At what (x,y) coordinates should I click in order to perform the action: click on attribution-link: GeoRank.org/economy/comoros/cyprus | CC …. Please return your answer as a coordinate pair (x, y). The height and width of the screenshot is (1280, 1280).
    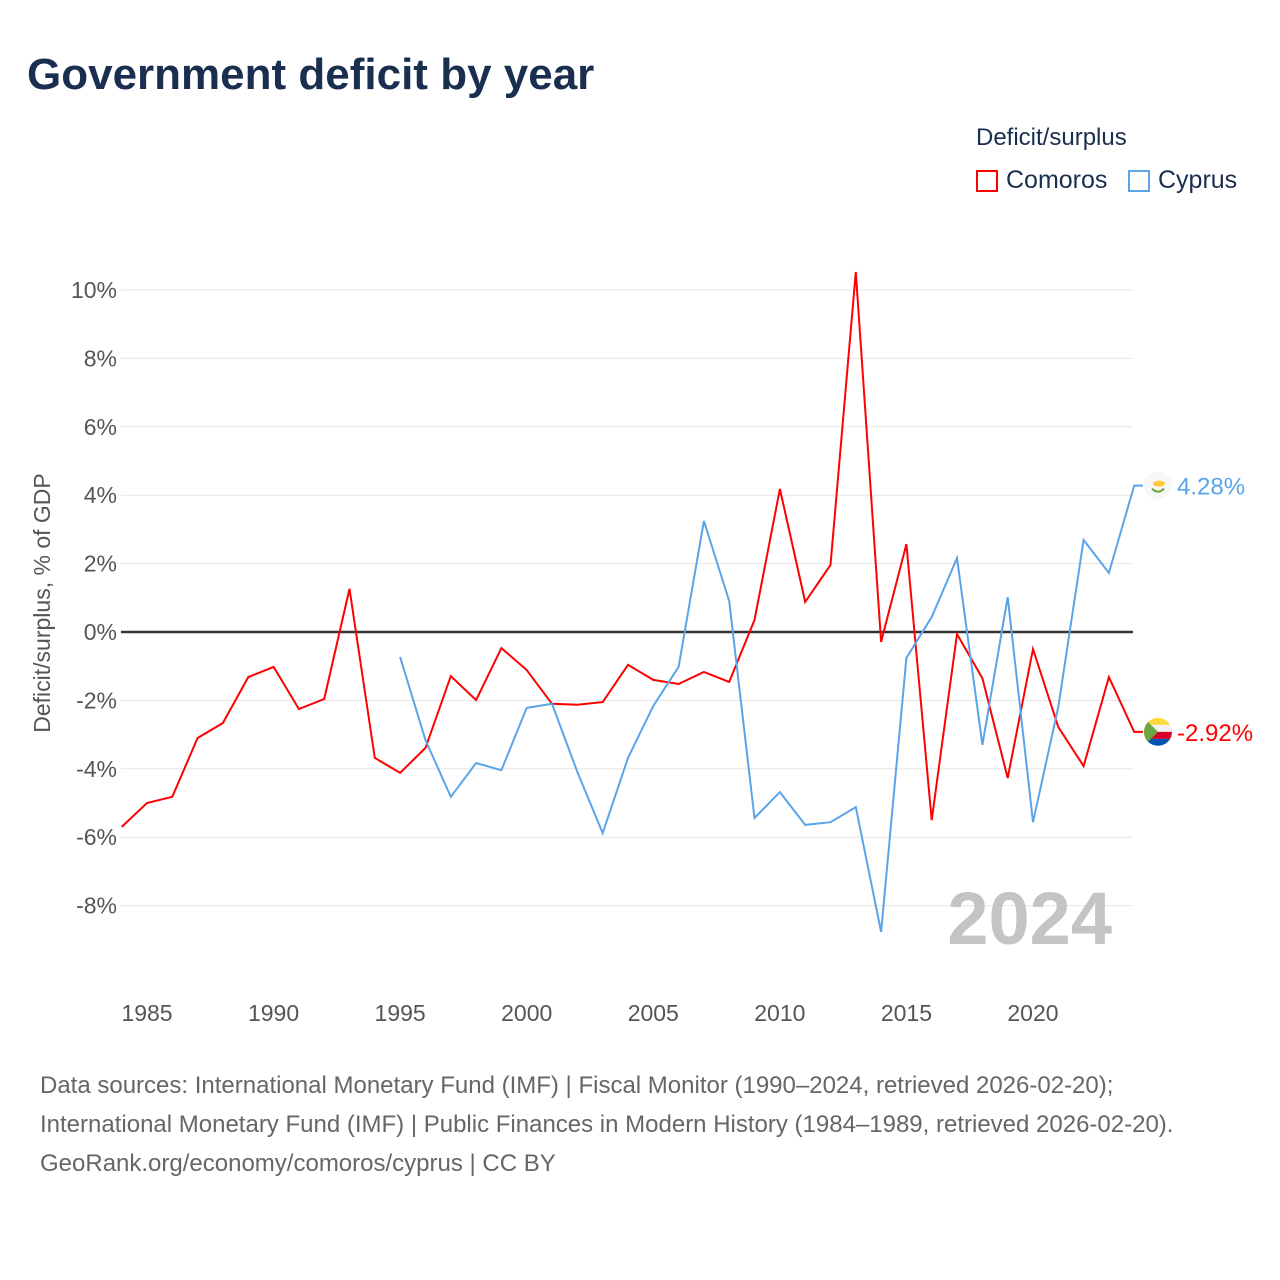
    Looking at the image, I should click on (298, 1163).